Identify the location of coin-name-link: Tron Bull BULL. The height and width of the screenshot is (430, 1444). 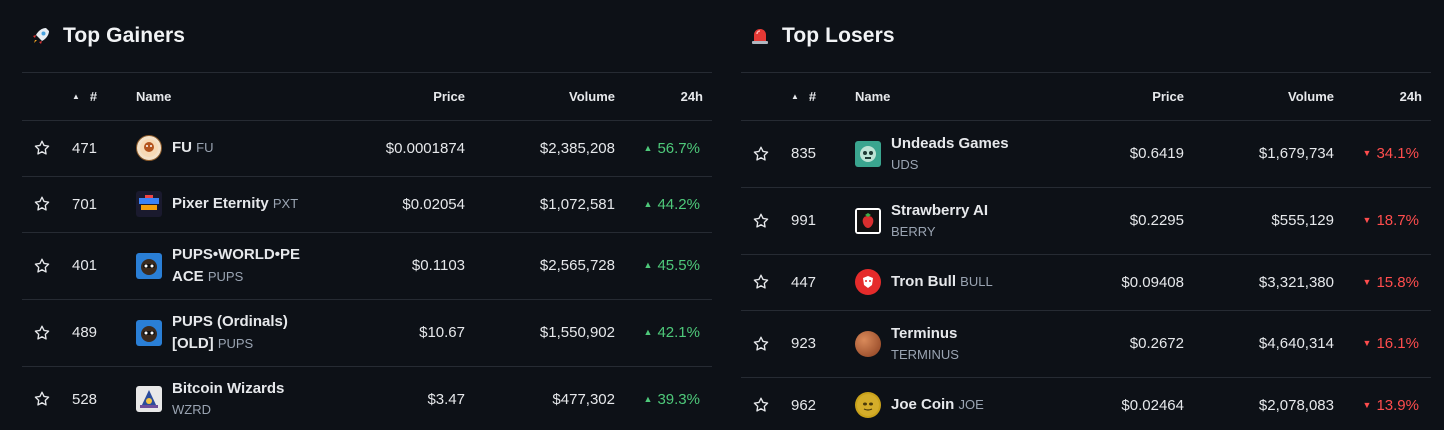
(942, 282).